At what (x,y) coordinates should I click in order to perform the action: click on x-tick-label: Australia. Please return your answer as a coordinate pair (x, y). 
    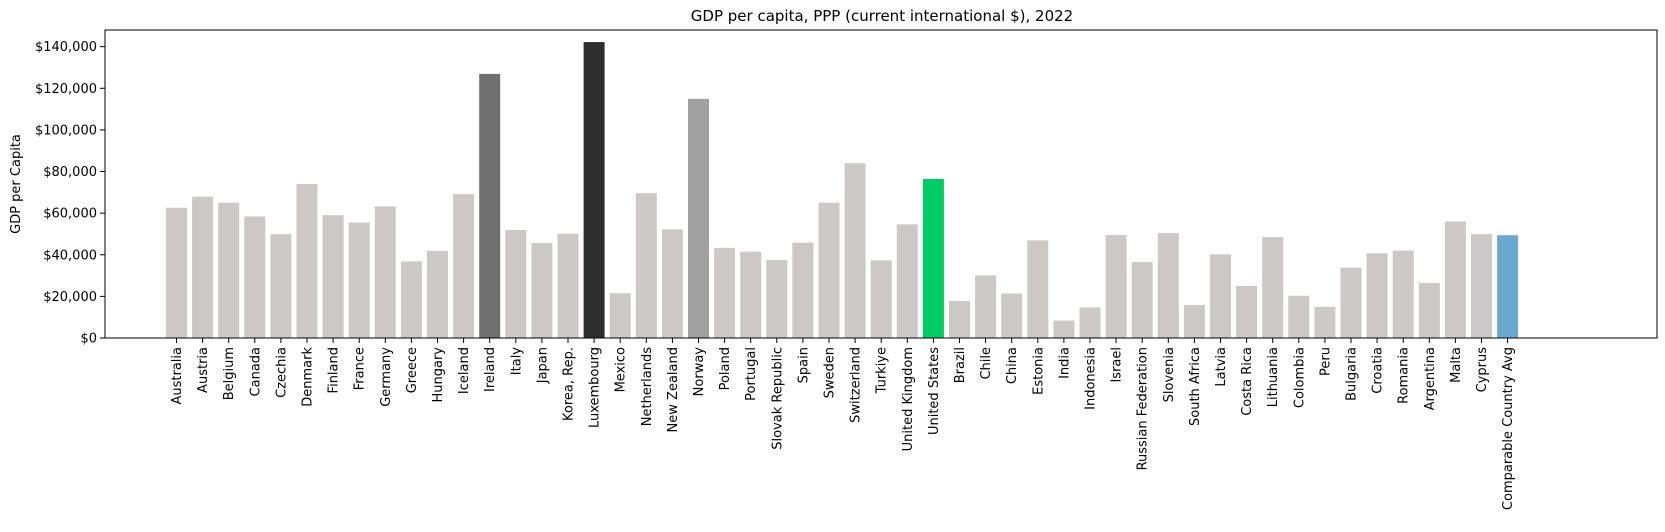
    Looking at the image, I should click on (177, 376).